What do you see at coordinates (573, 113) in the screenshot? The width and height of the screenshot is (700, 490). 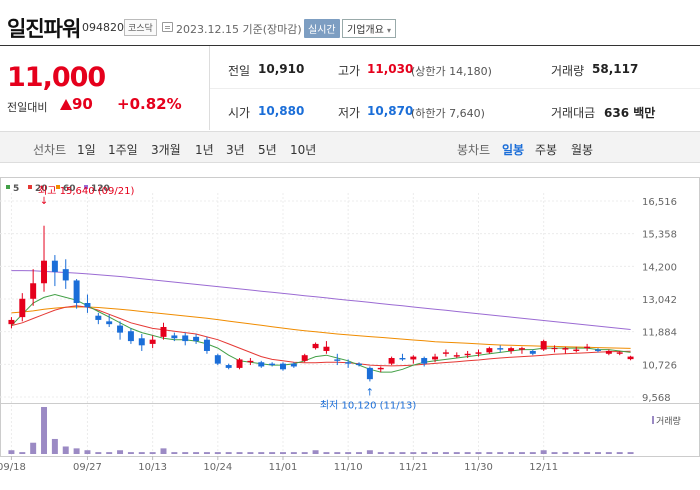 I see `amount-label: 거래대금` at bounding box center [573, 113].